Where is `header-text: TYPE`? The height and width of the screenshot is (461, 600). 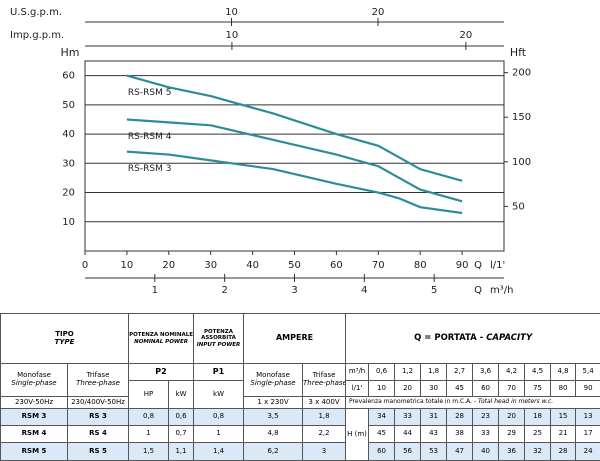
header-text: TYPE is located at coordinates (64, 341).